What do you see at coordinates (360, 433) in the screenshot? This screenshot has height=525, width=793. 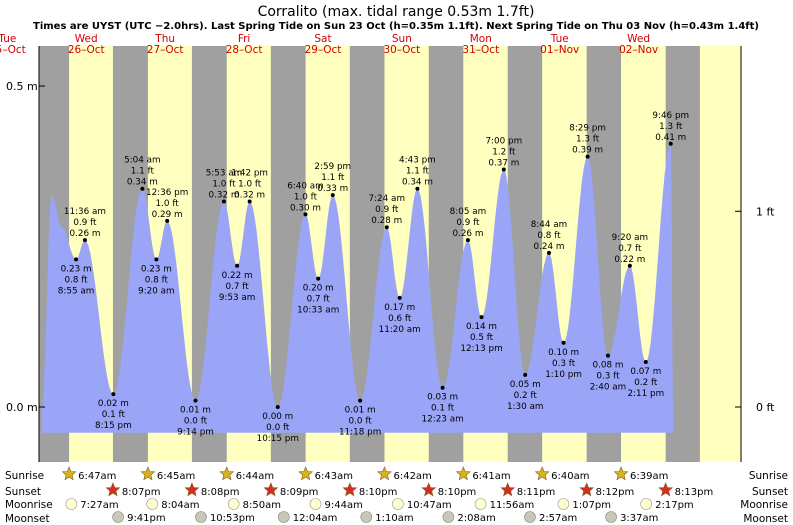 I see `tide-time: 11:18 pm` at bounding box center [360, 433].